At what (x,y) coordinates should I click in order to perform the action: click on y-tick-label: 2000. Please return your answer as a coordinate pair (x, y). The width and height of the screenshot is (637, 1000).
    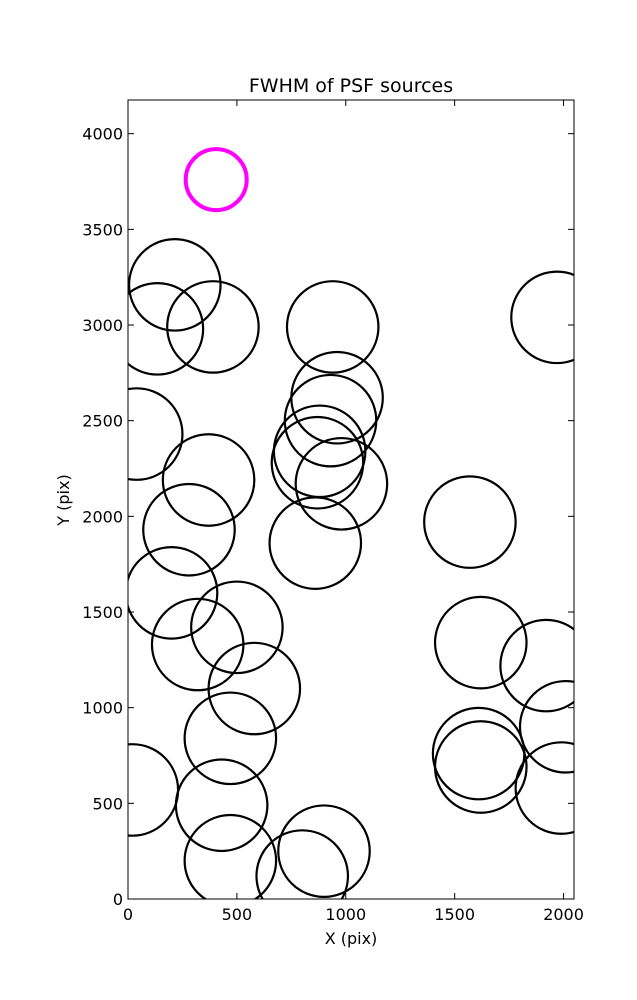
    Looking at the image, I should click on (102, 516).